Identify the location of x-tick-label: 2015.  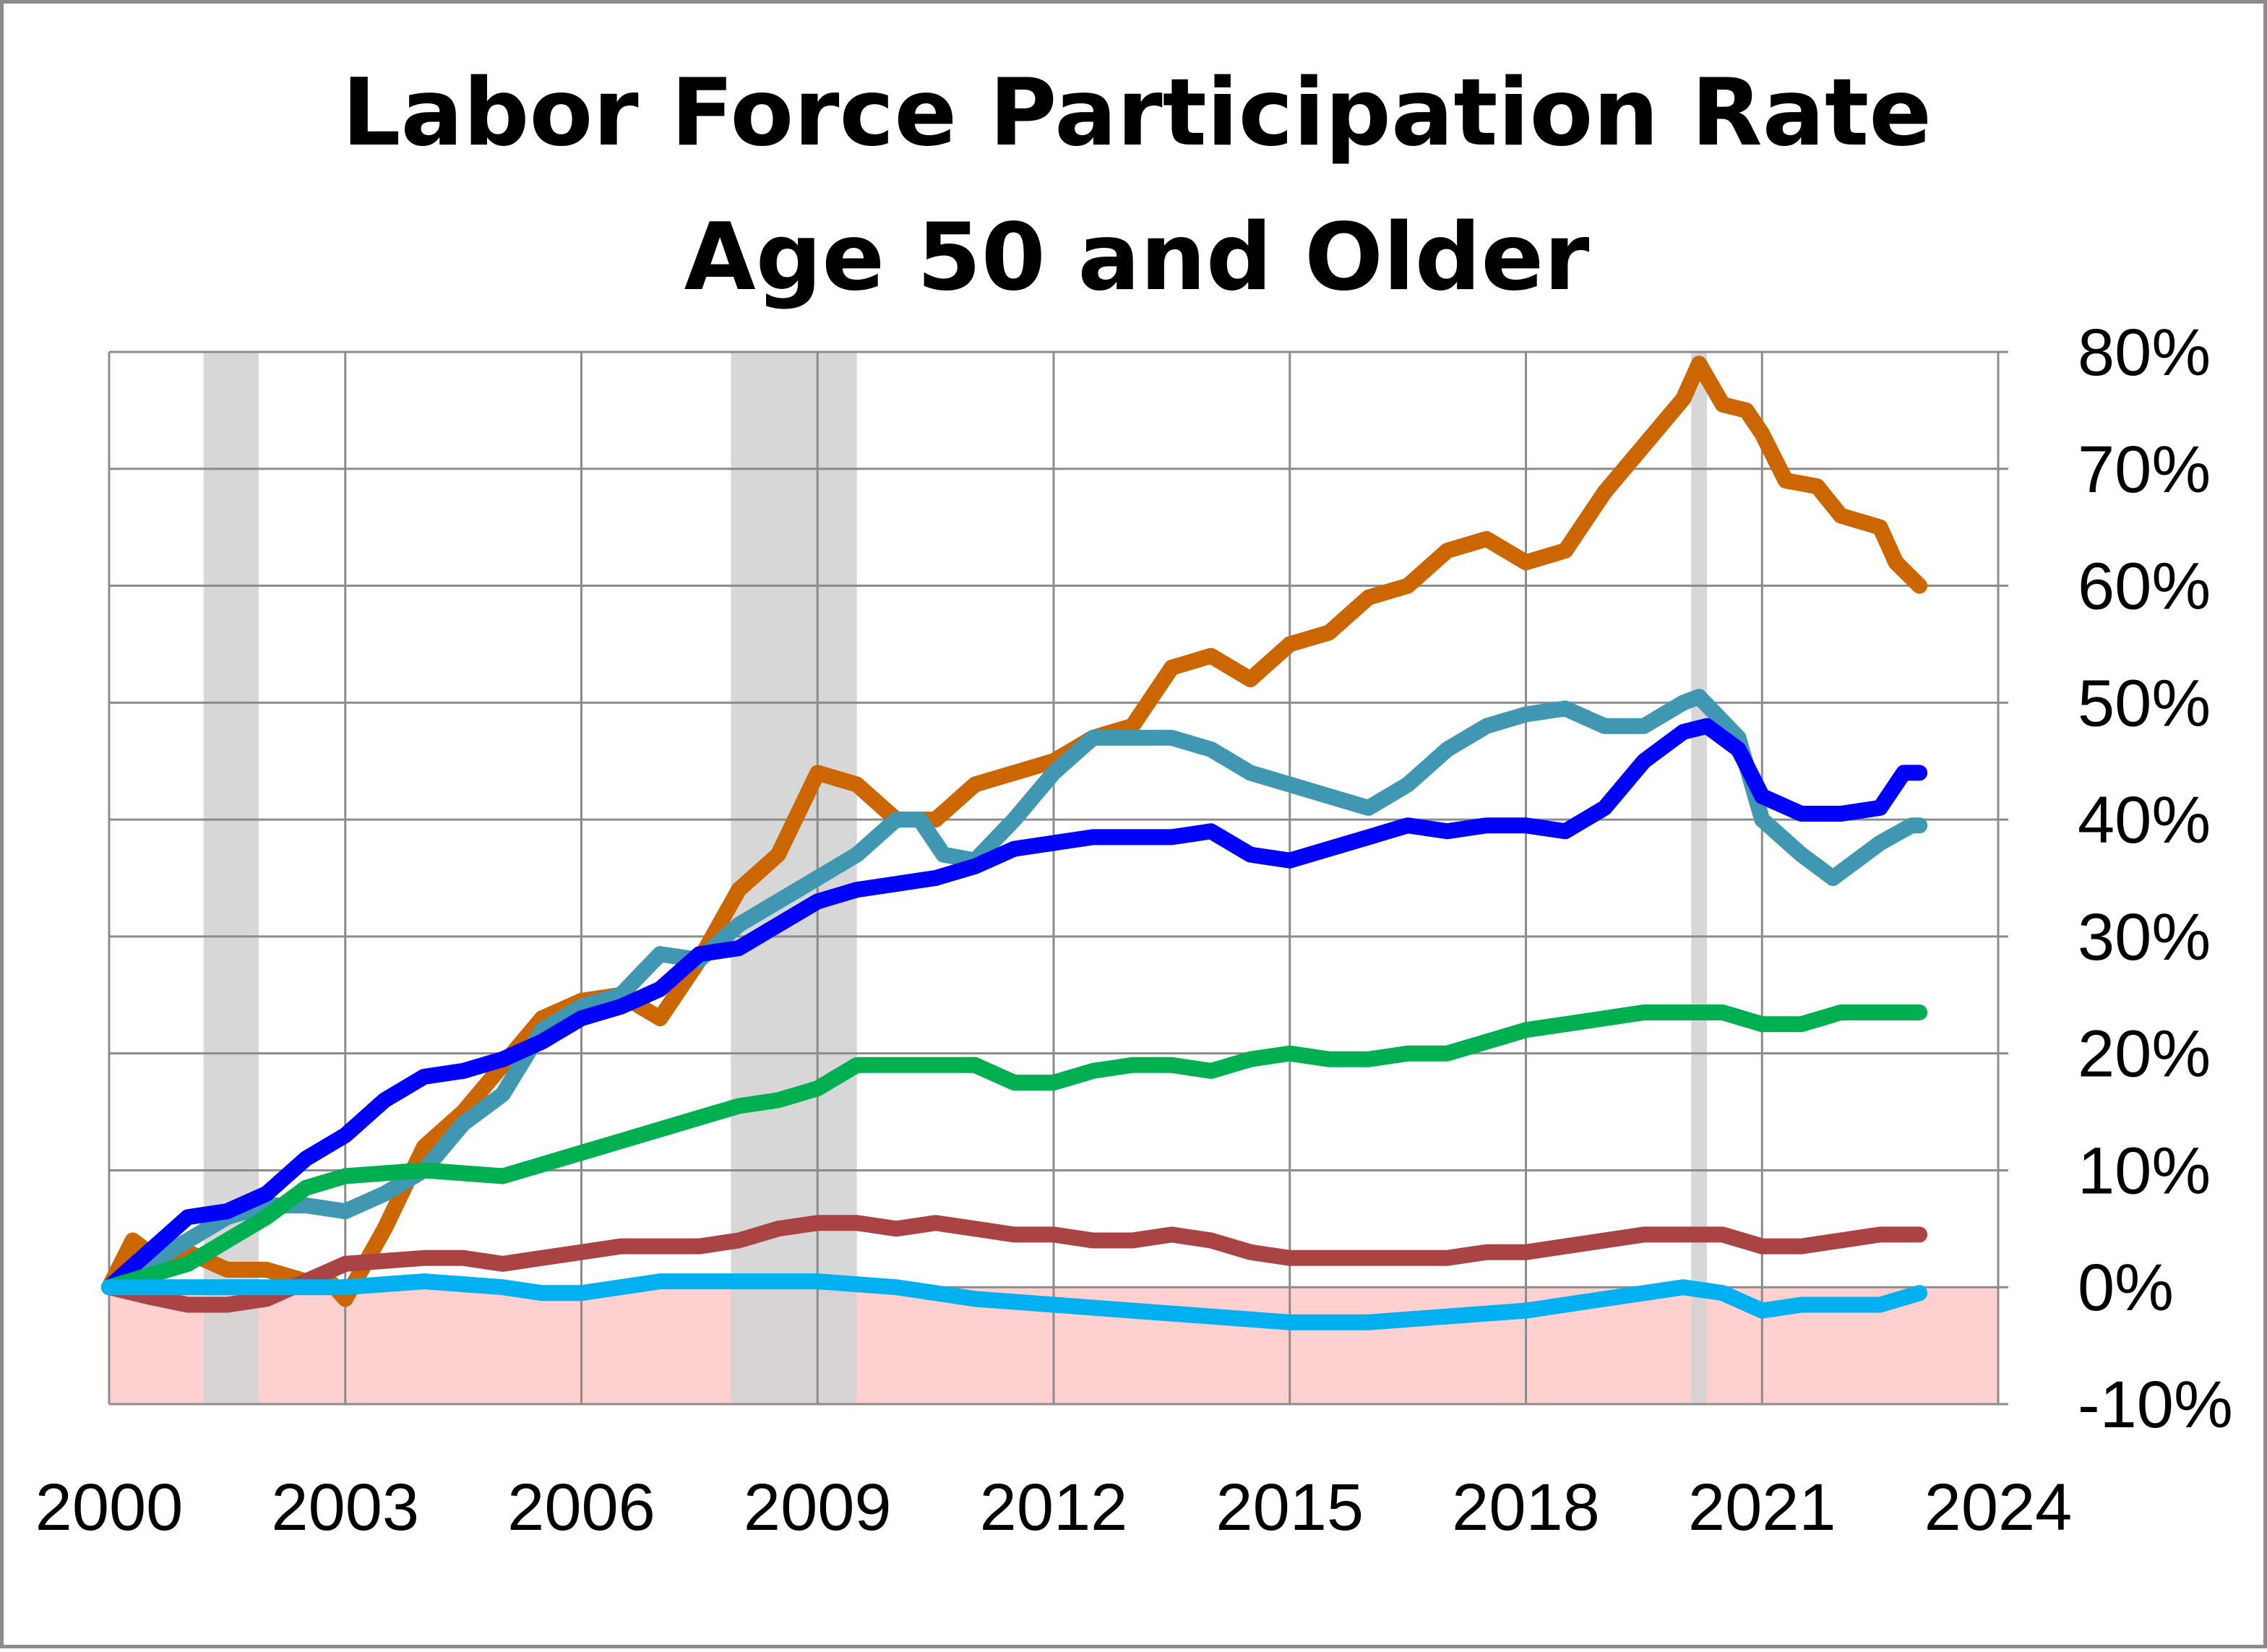
(1290, 1507).